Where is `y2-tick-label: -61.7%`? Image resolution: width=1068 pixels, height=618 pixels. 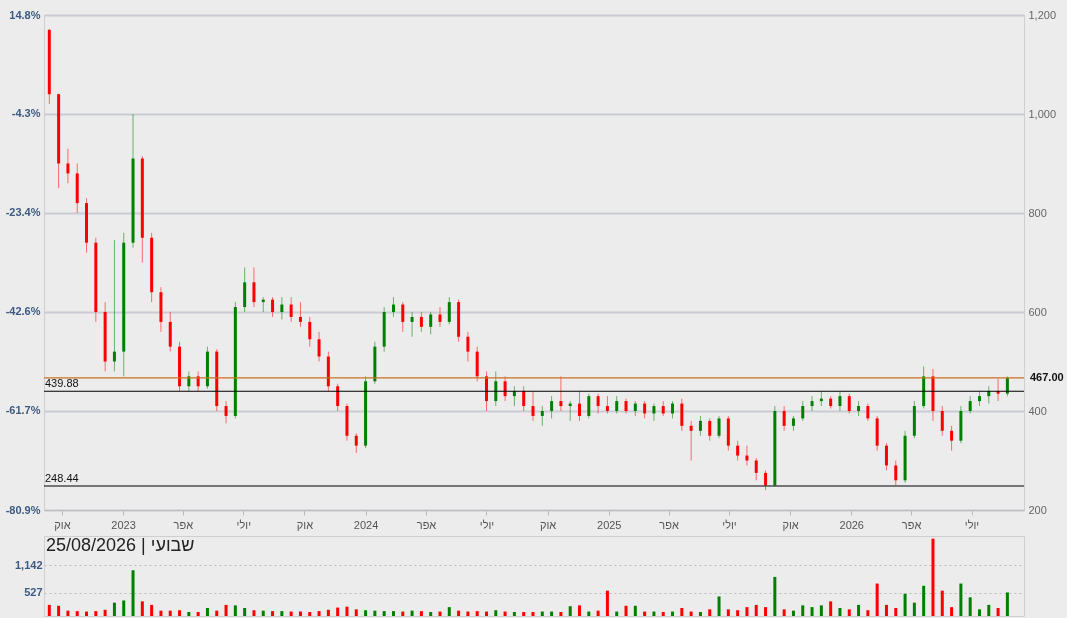
y2-tick-label: -61.7% is located at coordinates (23, 410).